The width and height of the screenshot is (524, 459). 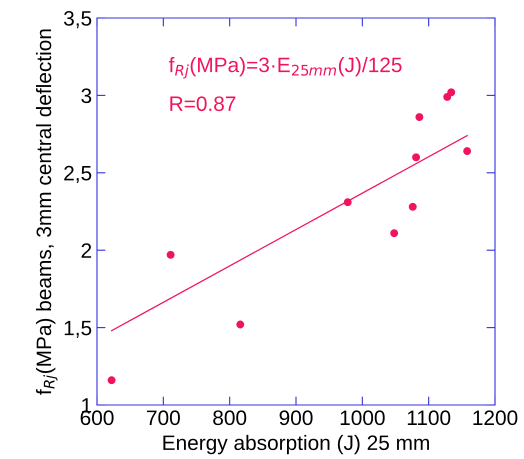 I want to click on x-tick-label: 1200, so click(x=495, y=418).